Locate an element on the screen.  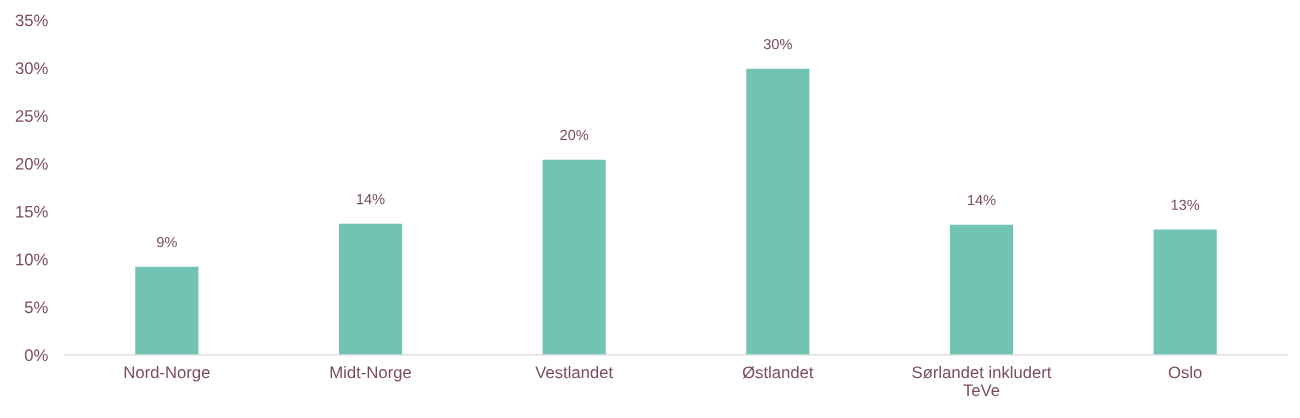
x-tick-label: Oslo is located at coordinates (1185, 372).